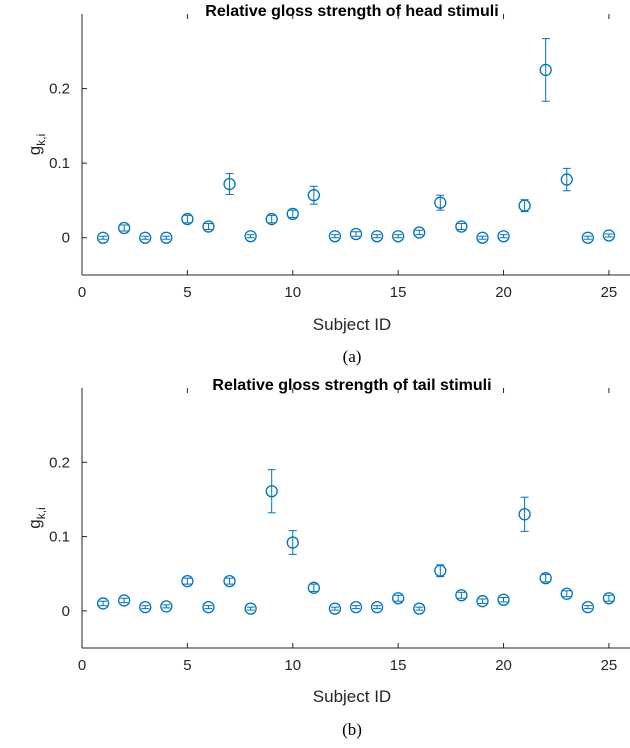 Image resolution: width=630 pixels, height=748 pixels. Describe the element at coordinates (34, 523) in the screenshot. I see `y-axis-label-main: g` at that location.